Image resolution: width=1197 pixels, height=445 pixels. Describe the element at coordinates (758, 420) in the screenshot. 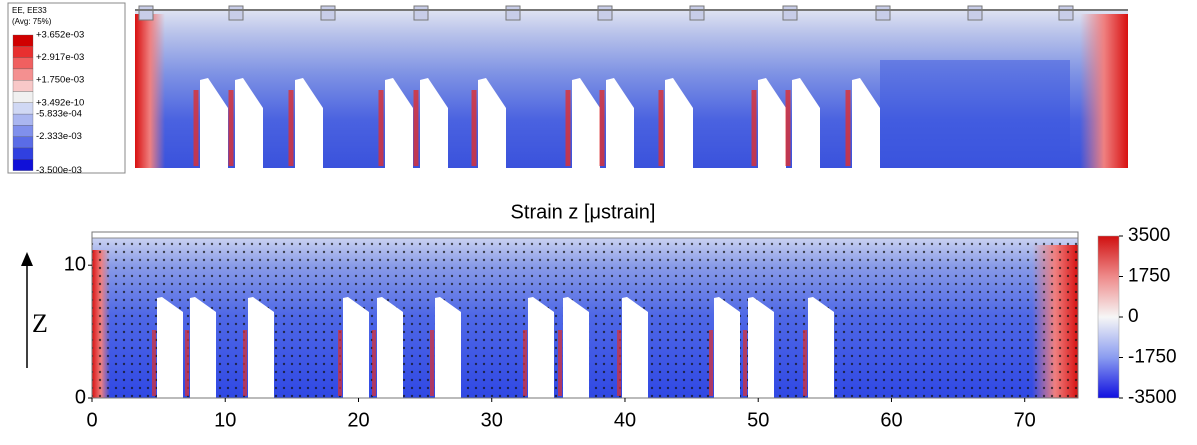

I see `x-tick-label: 50` at that location.